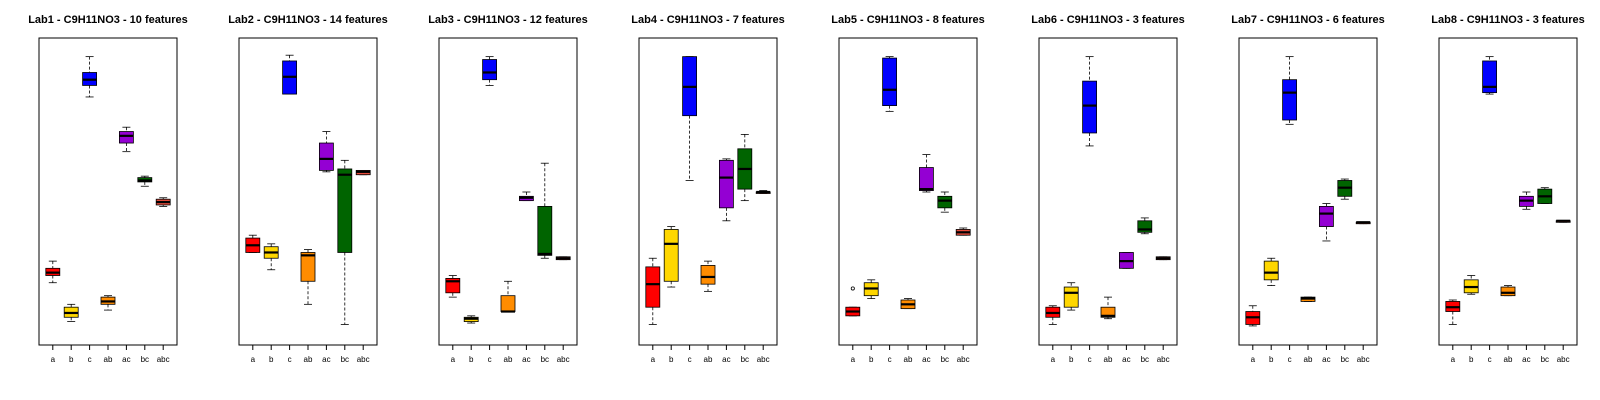 The height and width of the screenshot is (400, 1600). I want to click on panel-title: Lab4 - C9H11NO3 - 7 features, so click(707, 20).